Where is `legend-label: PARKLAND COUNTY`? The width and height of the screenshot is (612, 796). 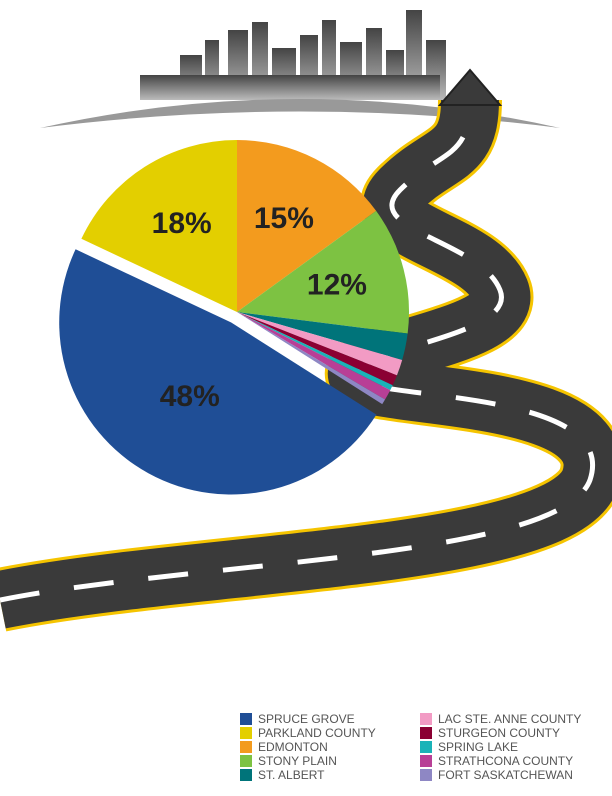 legend-label: PARKLAND COUNTY is located at coordinates (317, 733).